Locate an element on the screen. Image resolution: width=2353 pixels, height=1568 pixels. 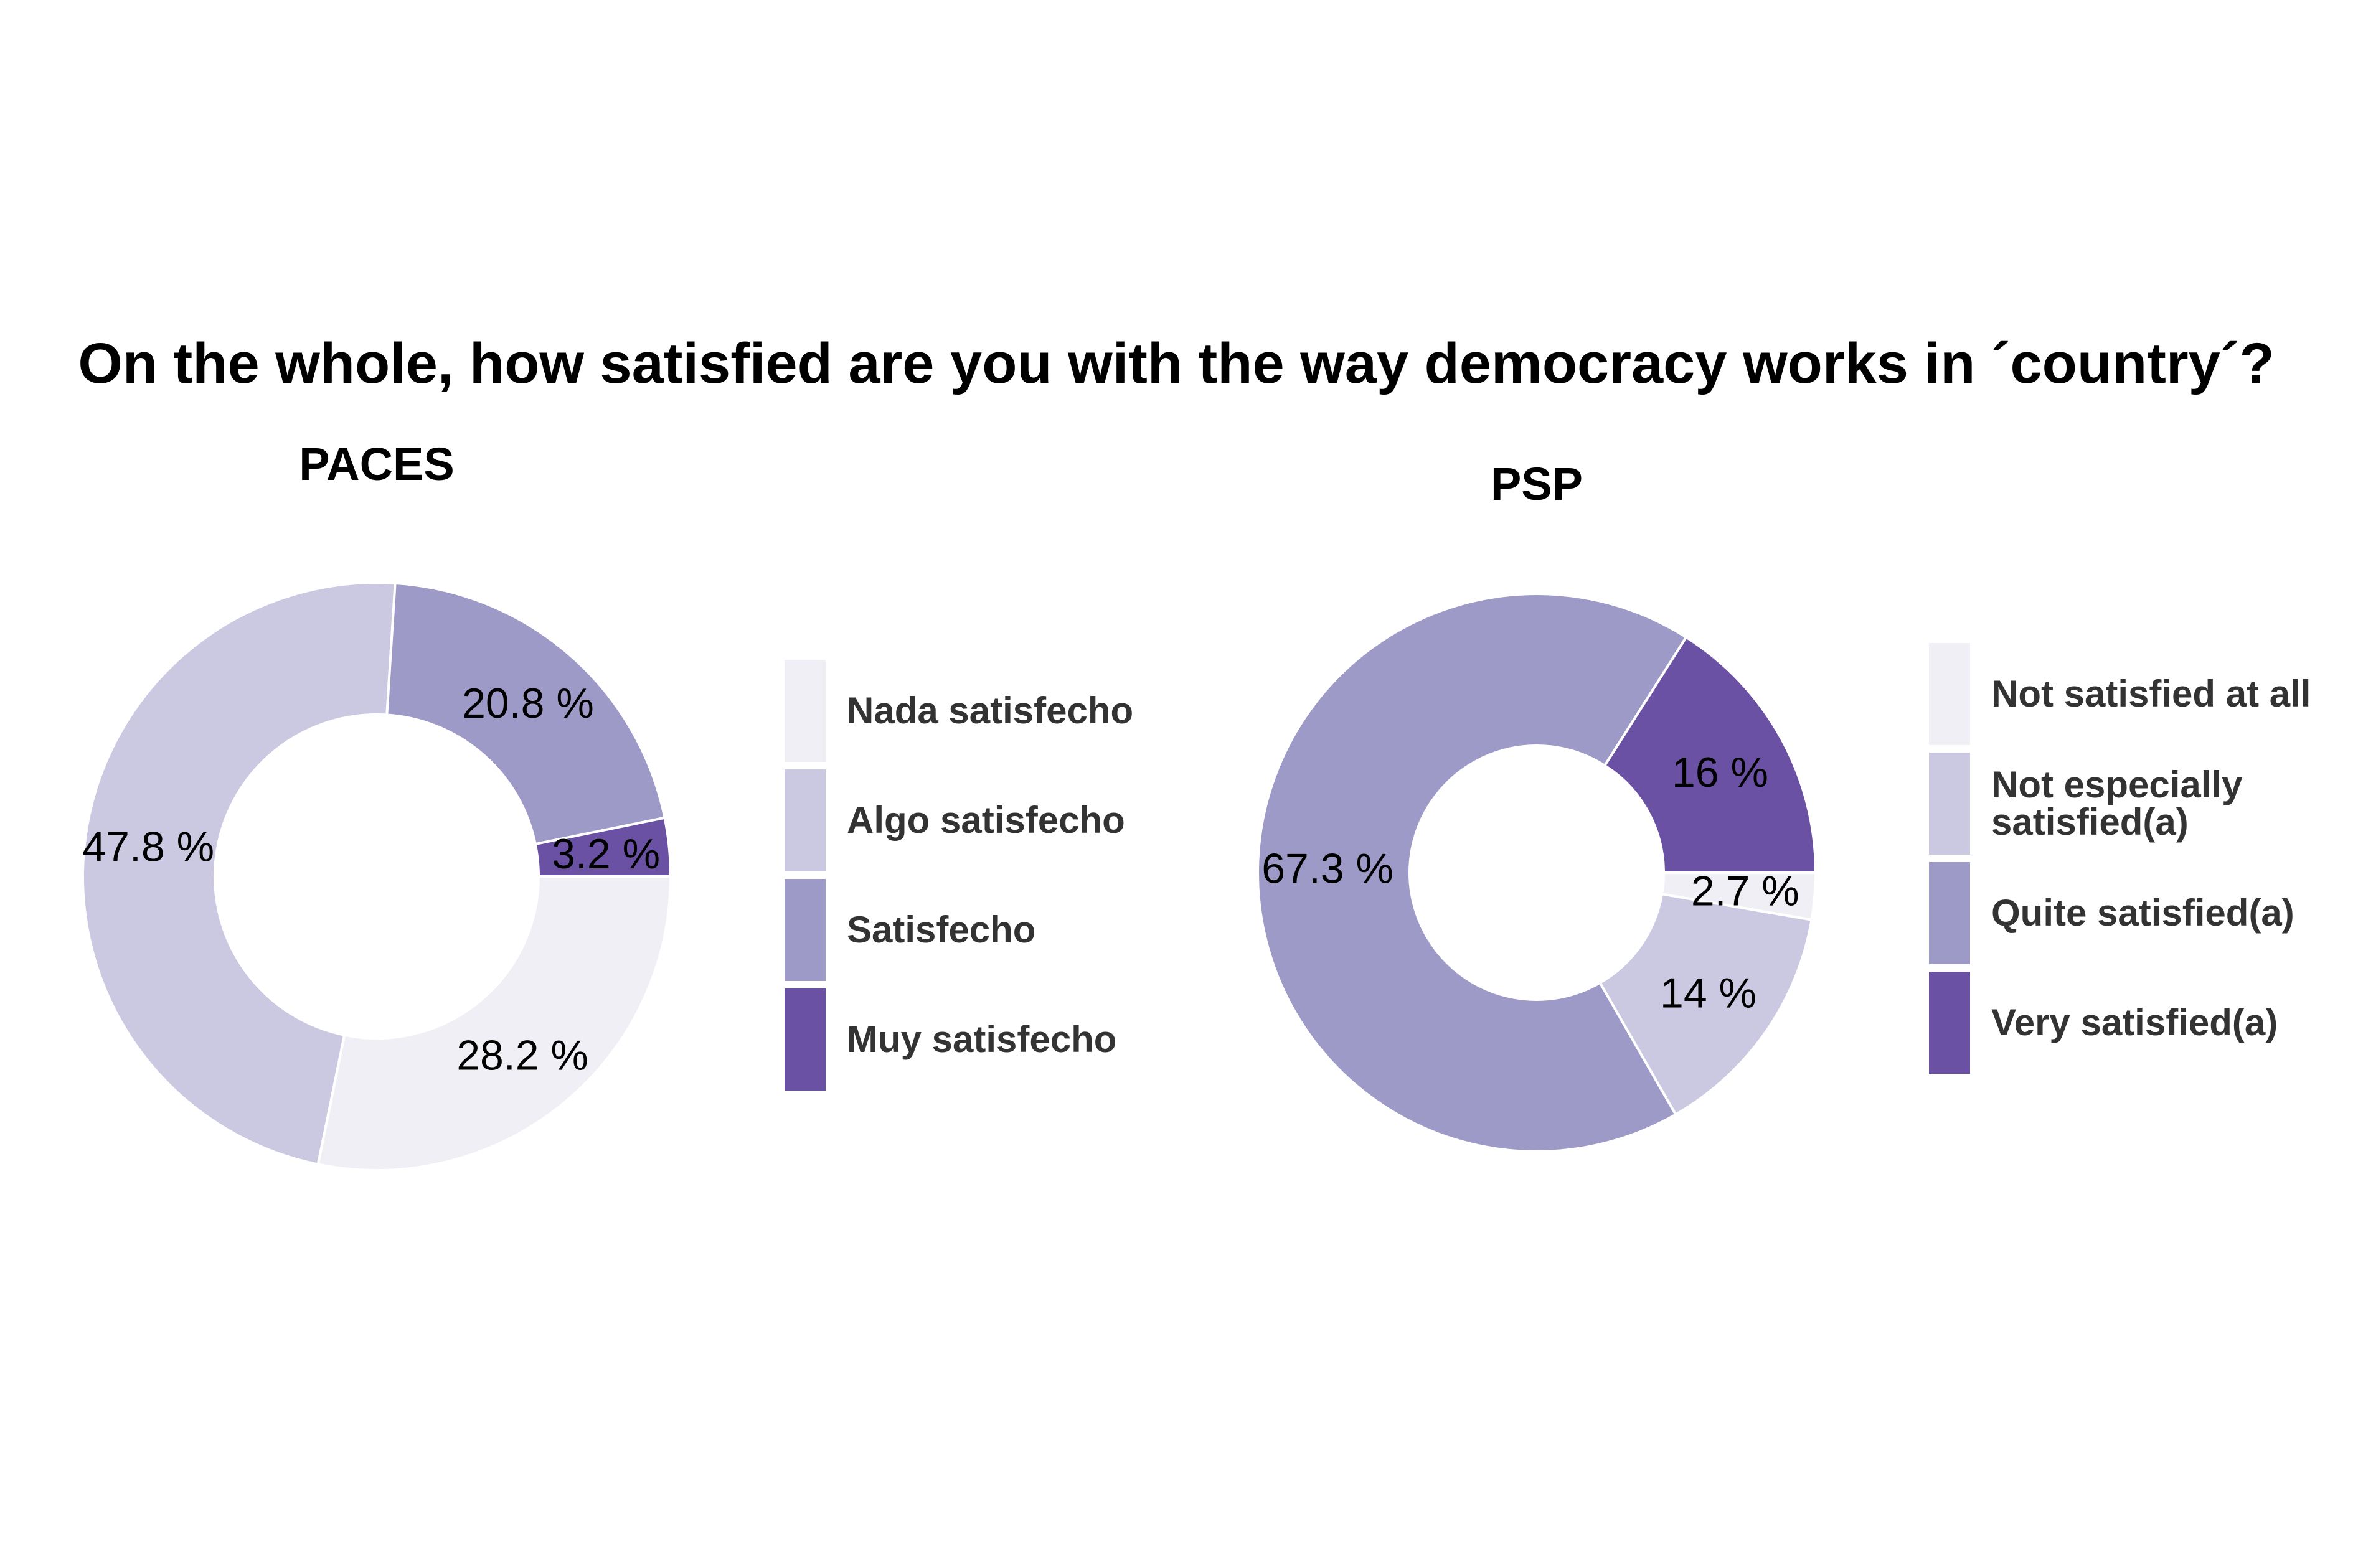
legend-key-muy-satisfecho is located at coordinates (805, 1039).